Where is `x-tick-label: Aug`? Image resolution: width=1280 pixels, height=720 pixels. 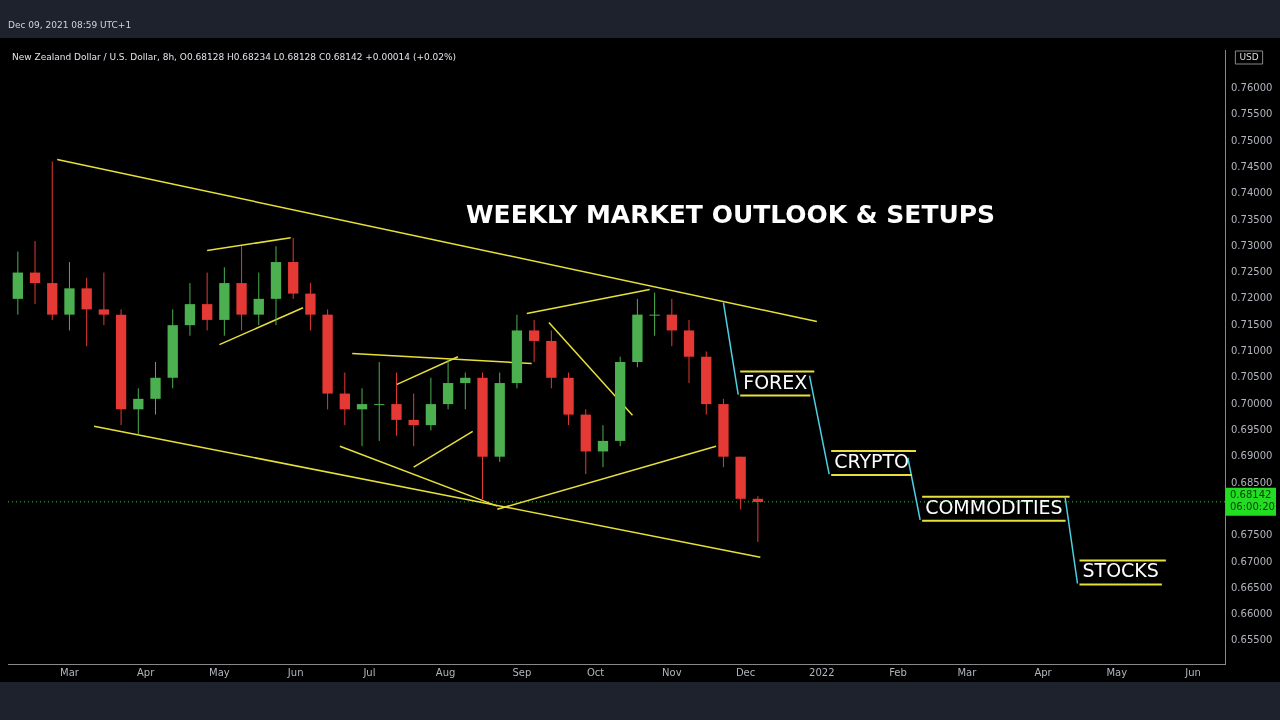 x-tick-label: Aug is located at coordinates (445, 672).